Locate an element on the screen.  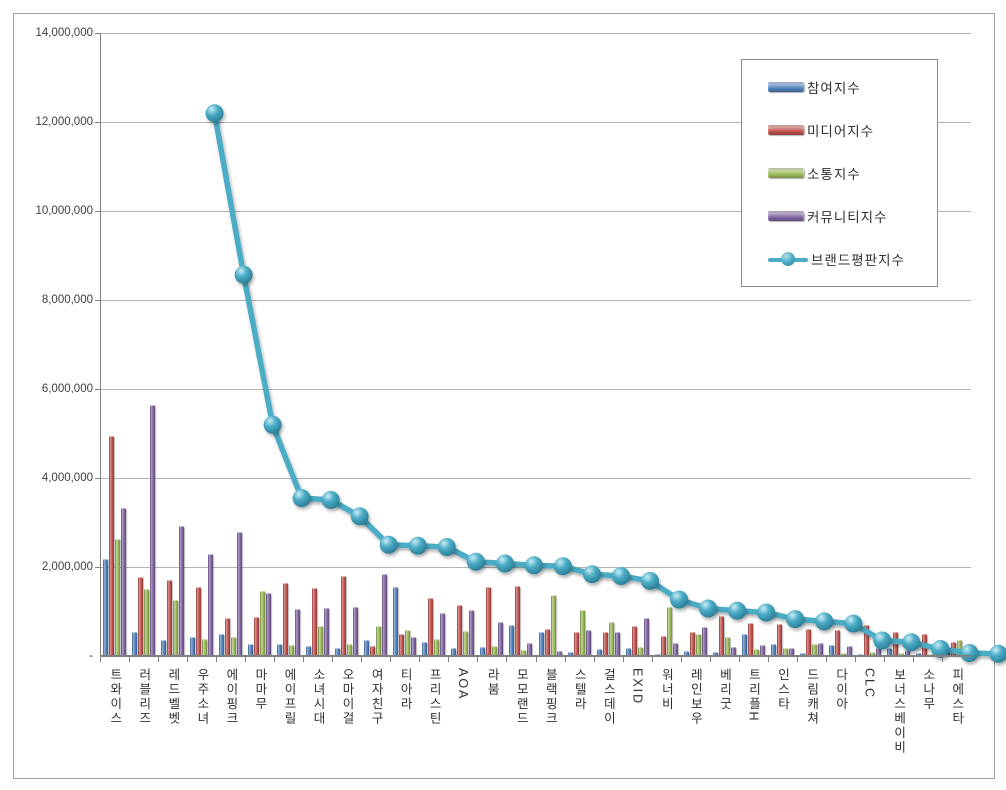
x-axis-label: 드림캐쳐 is located at coordinates (811, 697).